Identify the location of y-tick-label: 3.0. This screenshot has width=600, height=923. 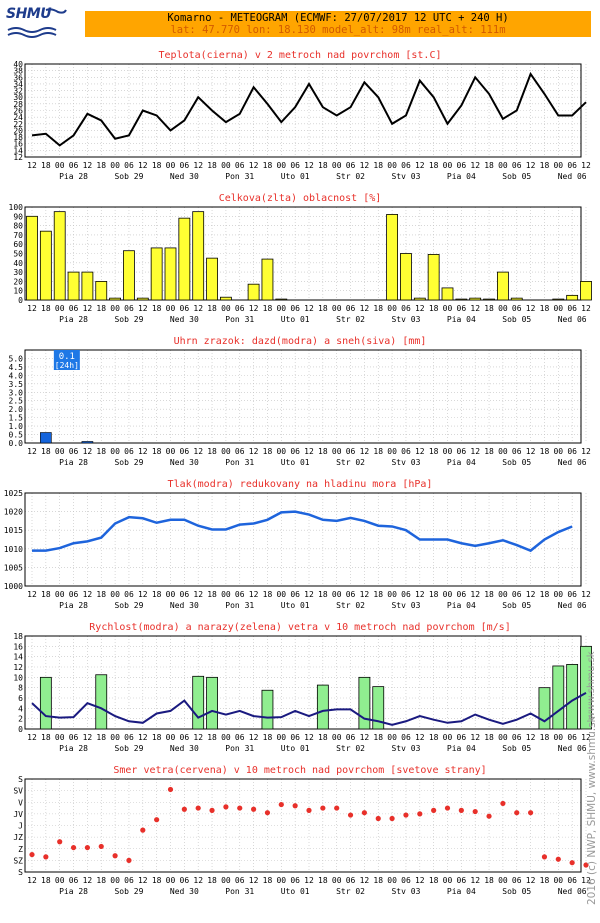
(16, 392).